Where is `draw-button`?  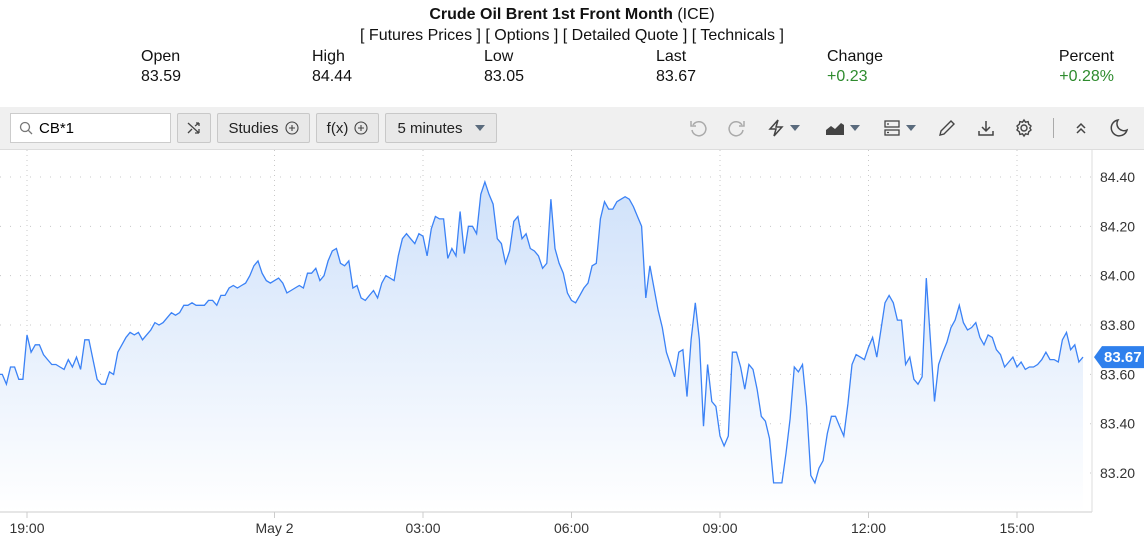
draw-button is located at coordinates (947, 128).